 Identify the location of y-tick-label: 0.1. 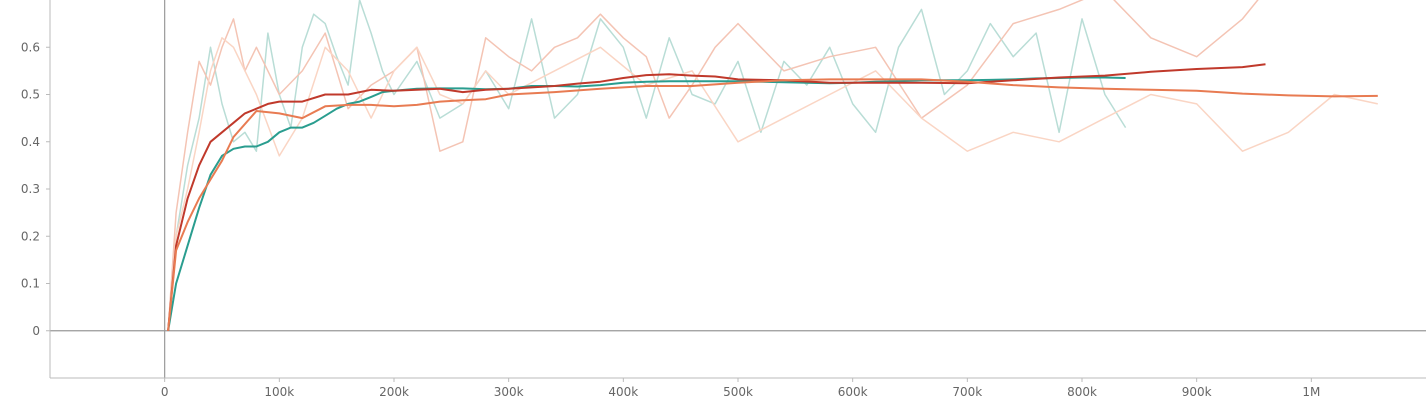
(30, 284).